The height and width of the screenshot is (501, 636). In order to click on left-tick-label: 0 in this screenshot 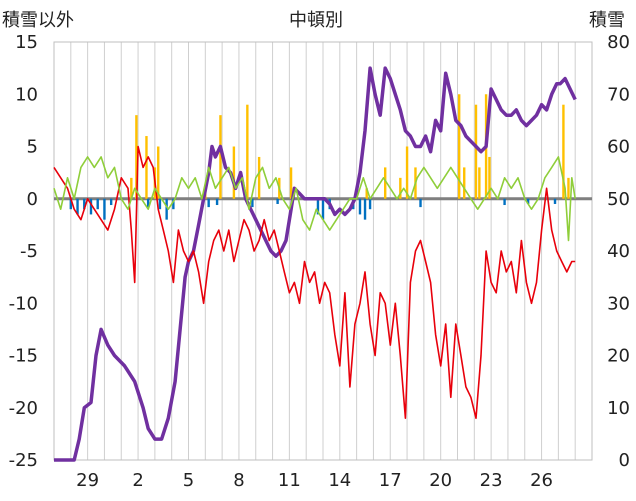, I will do `click(32, 199)`.